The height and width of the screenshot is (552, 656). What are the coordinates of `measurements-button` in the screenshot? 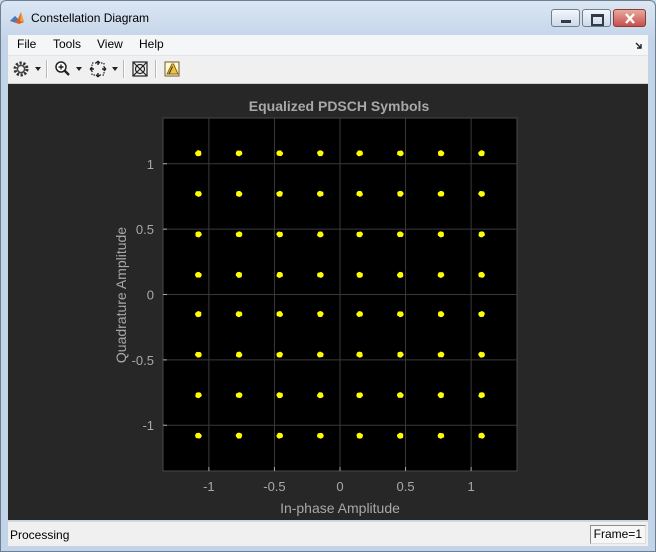 It's located at (140, 69).